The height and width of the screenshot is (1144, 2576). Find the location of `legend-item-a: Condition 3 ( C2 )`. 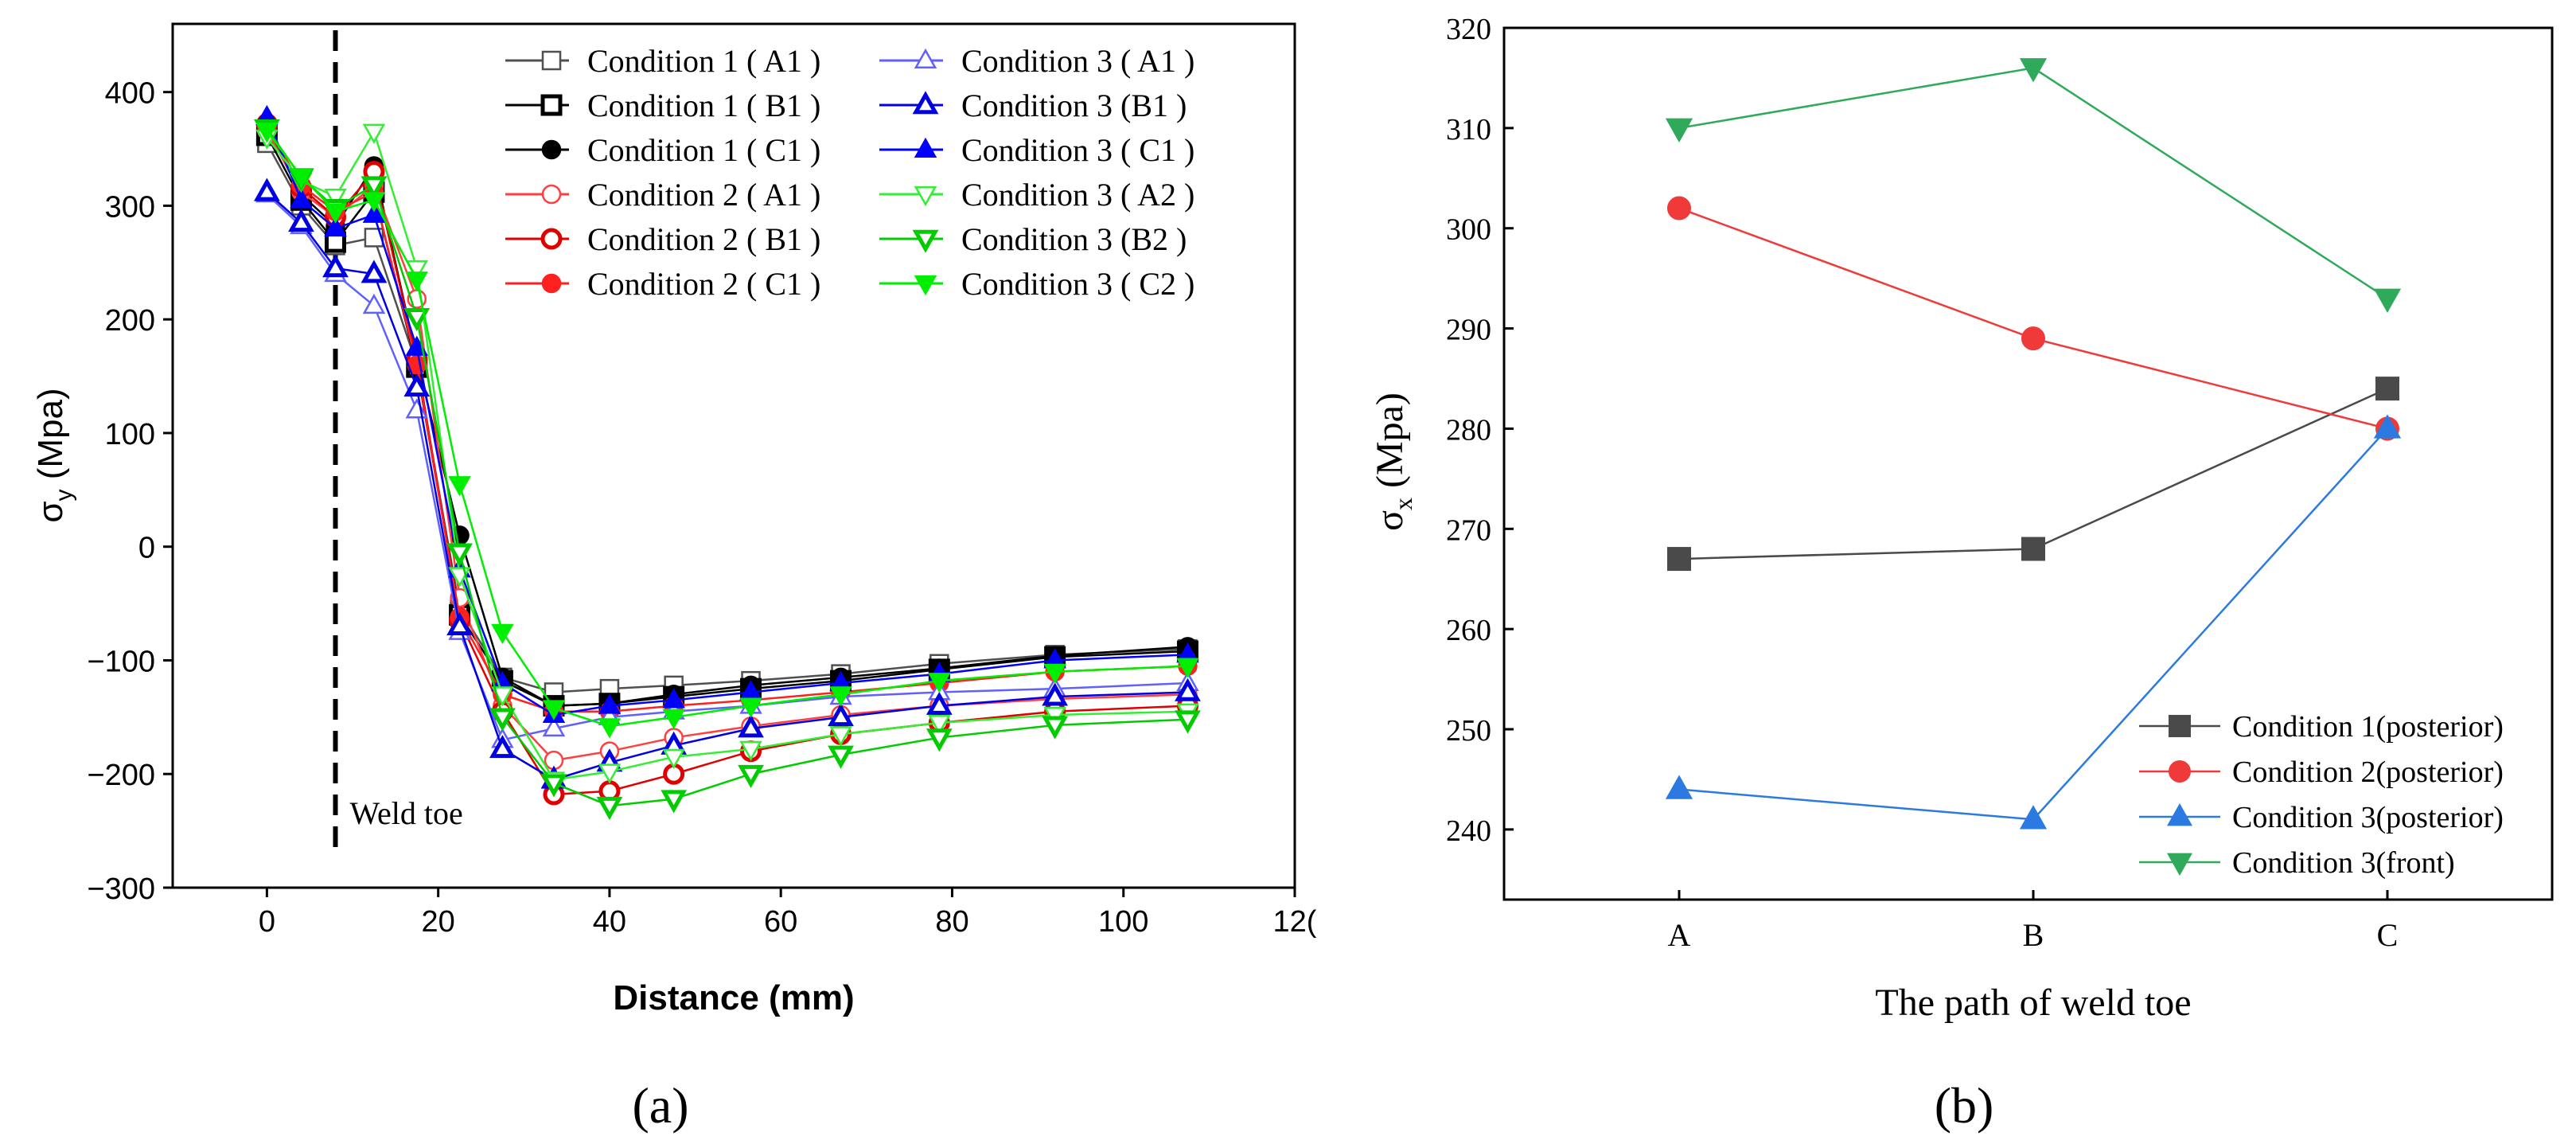

legend-item-a: Condition 3 ( C2 ) is located at coordinates (1036, 284).